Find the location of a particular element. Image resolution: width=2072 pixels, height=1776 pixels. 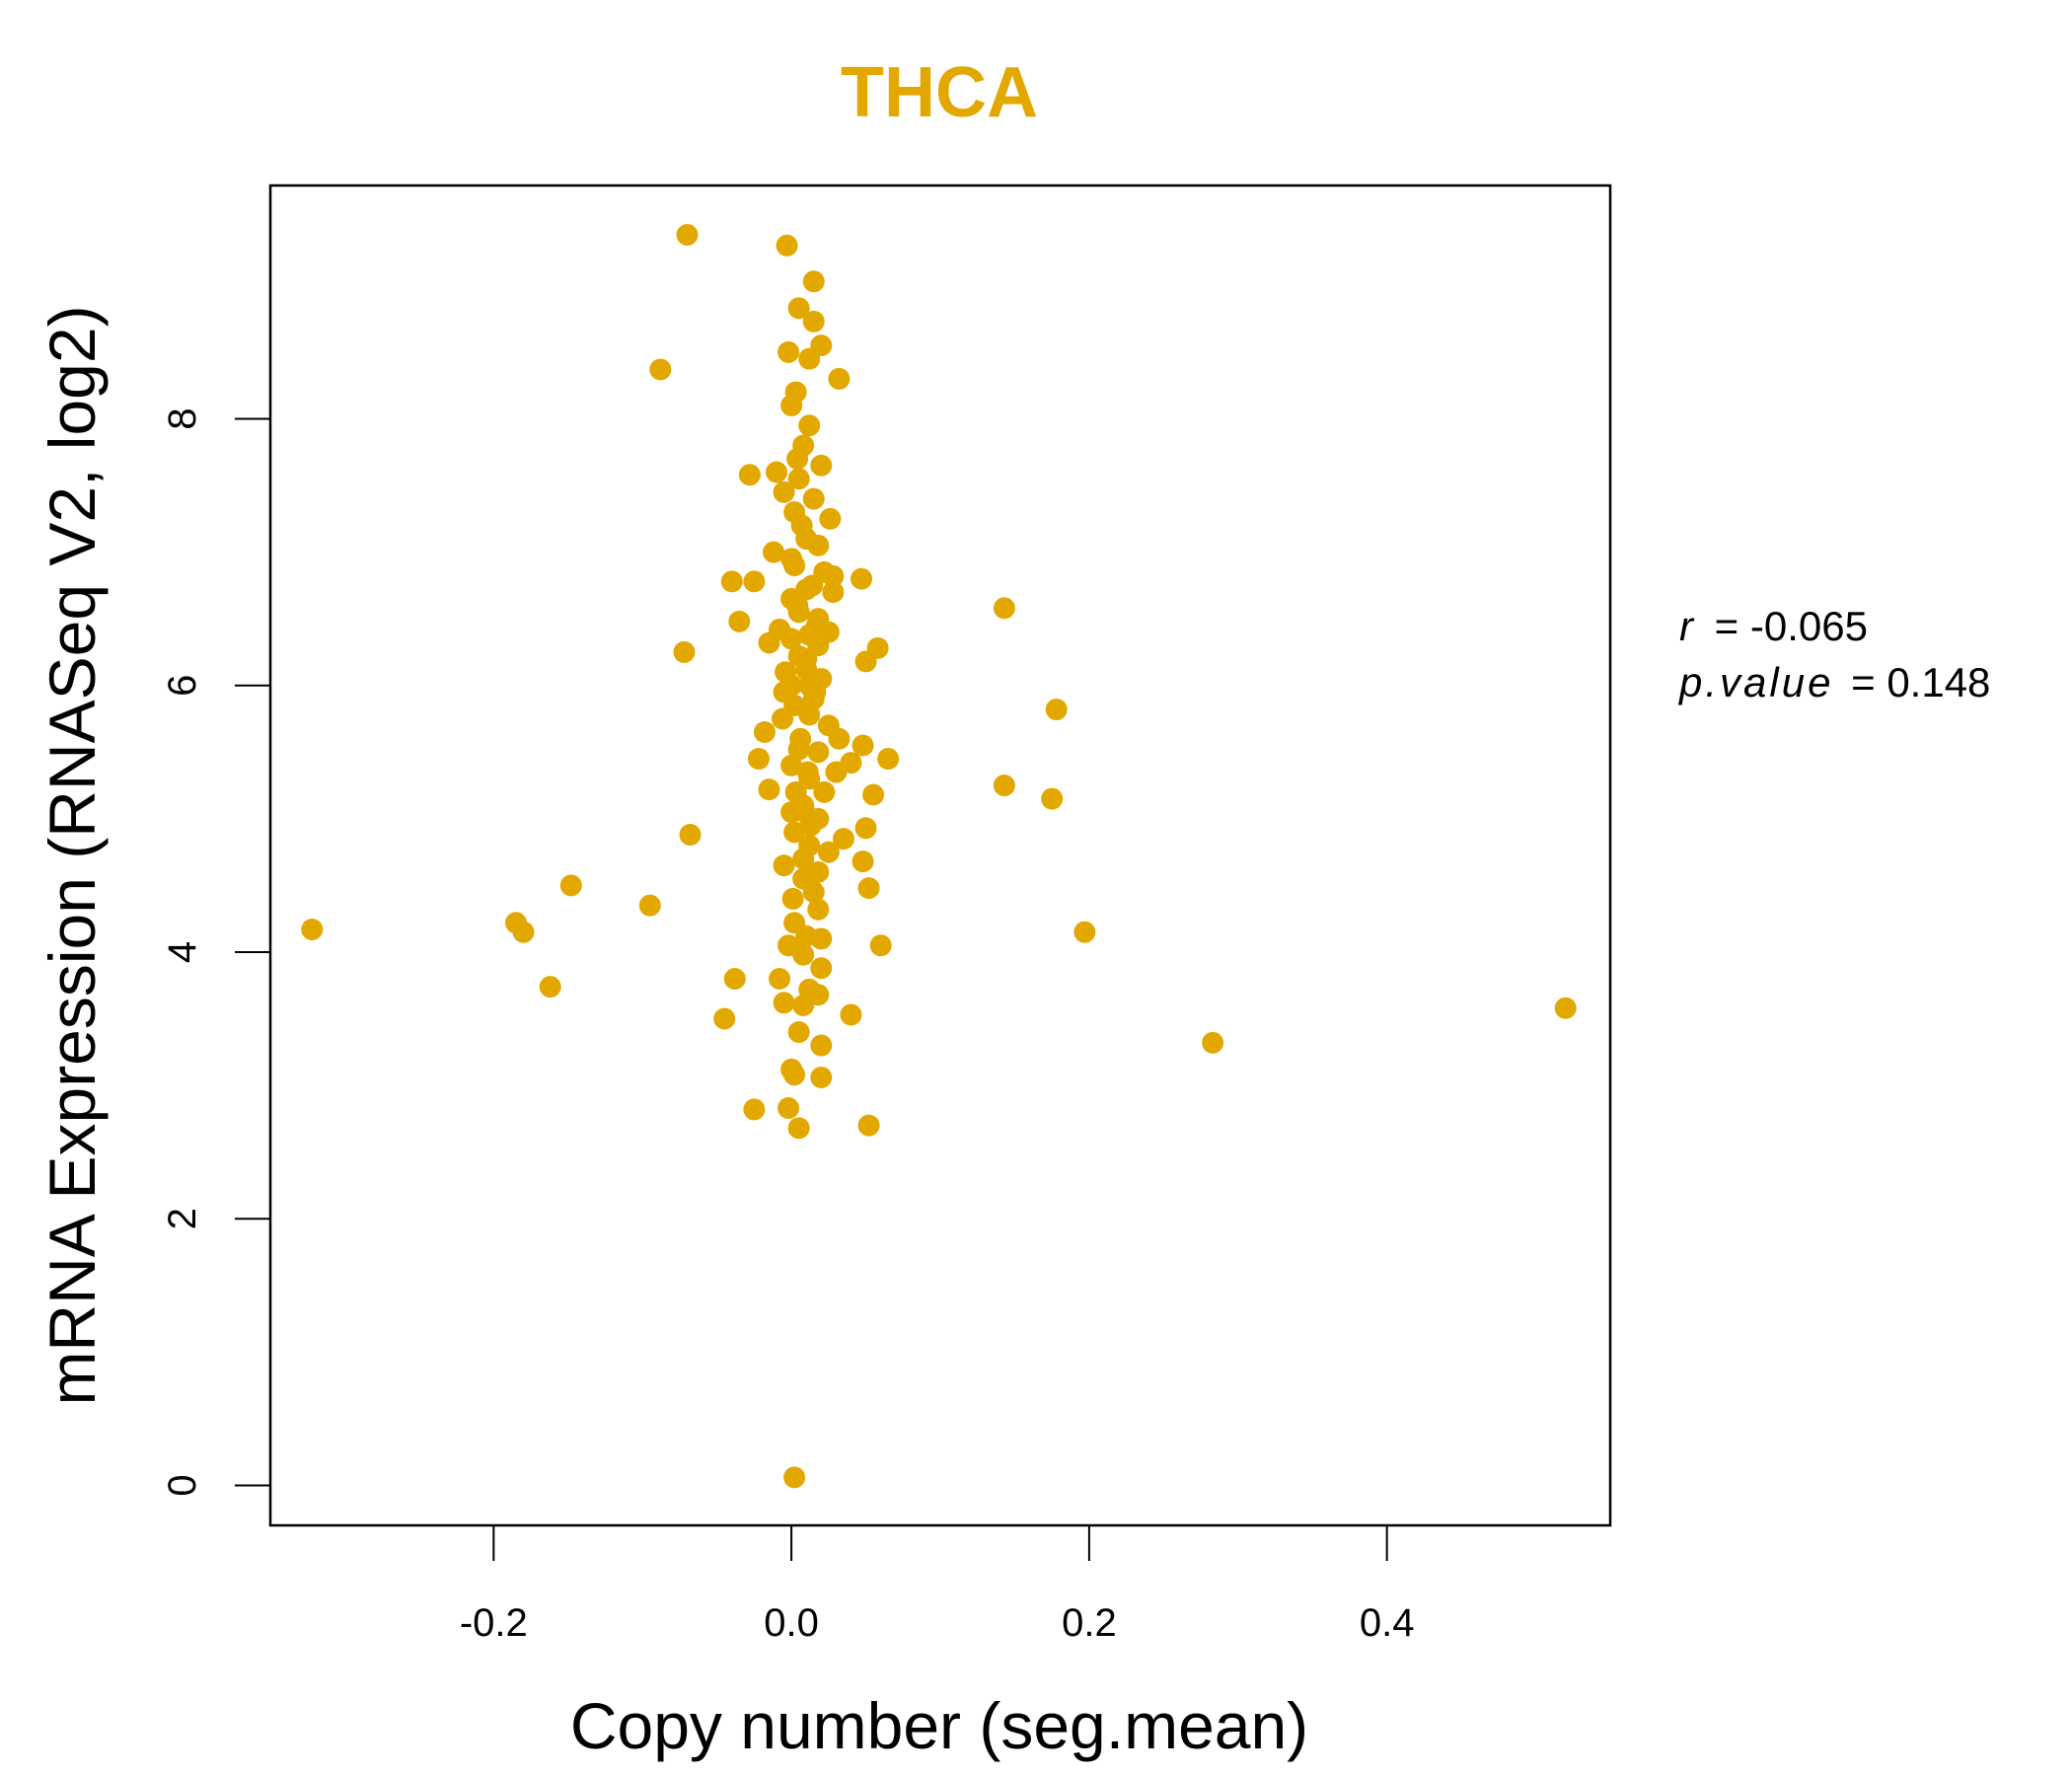

p-value: 0.148 is located at coordinates (1939, 682).